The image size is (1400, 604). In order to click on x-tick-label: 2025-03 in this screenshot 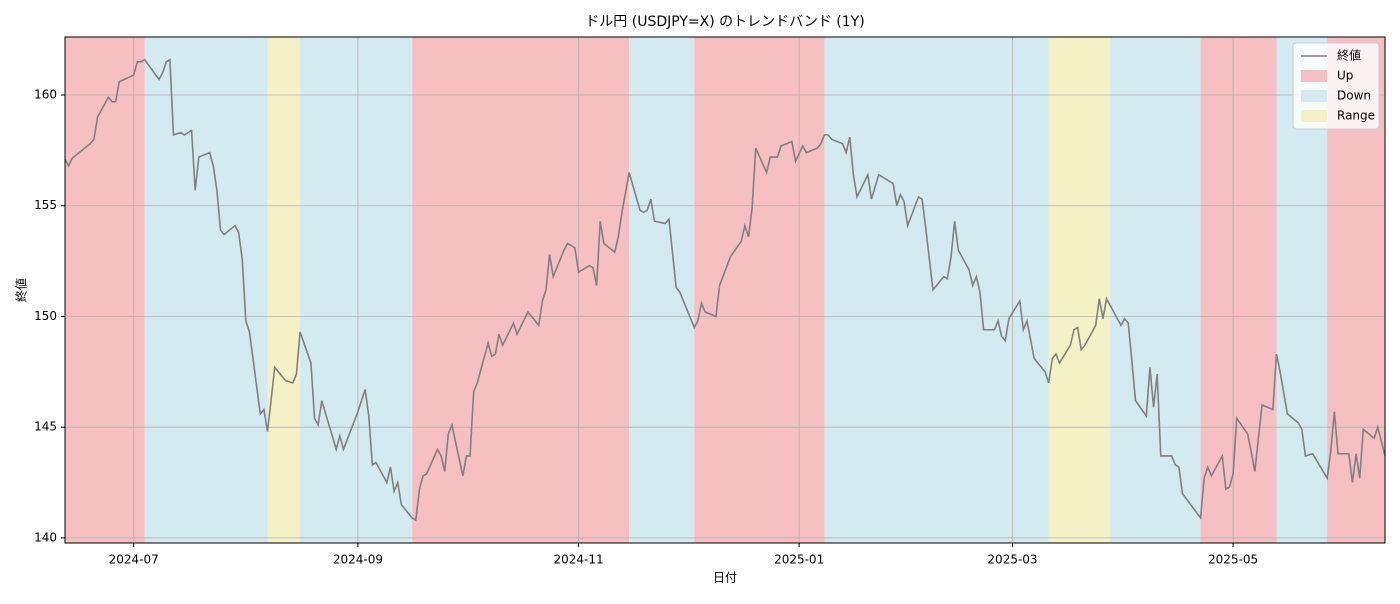, I will do `click(1012, 560)`.